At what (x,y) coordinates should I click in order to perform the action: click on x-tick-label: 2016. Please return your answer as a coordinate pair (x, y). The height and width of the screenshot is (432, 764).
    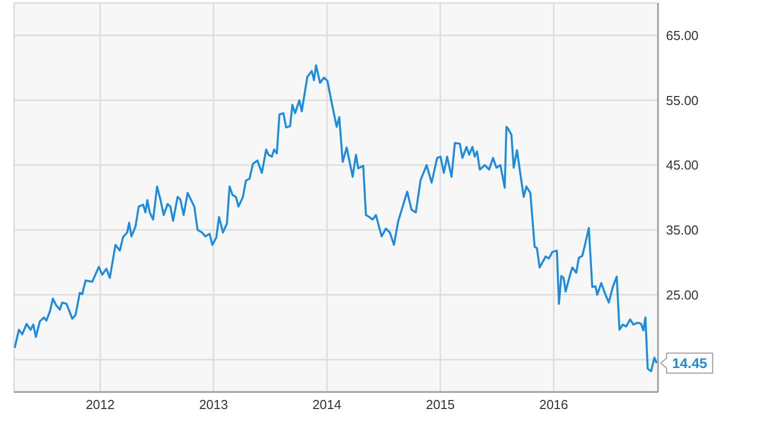
    Looking at the image, I should click on (553, 404).